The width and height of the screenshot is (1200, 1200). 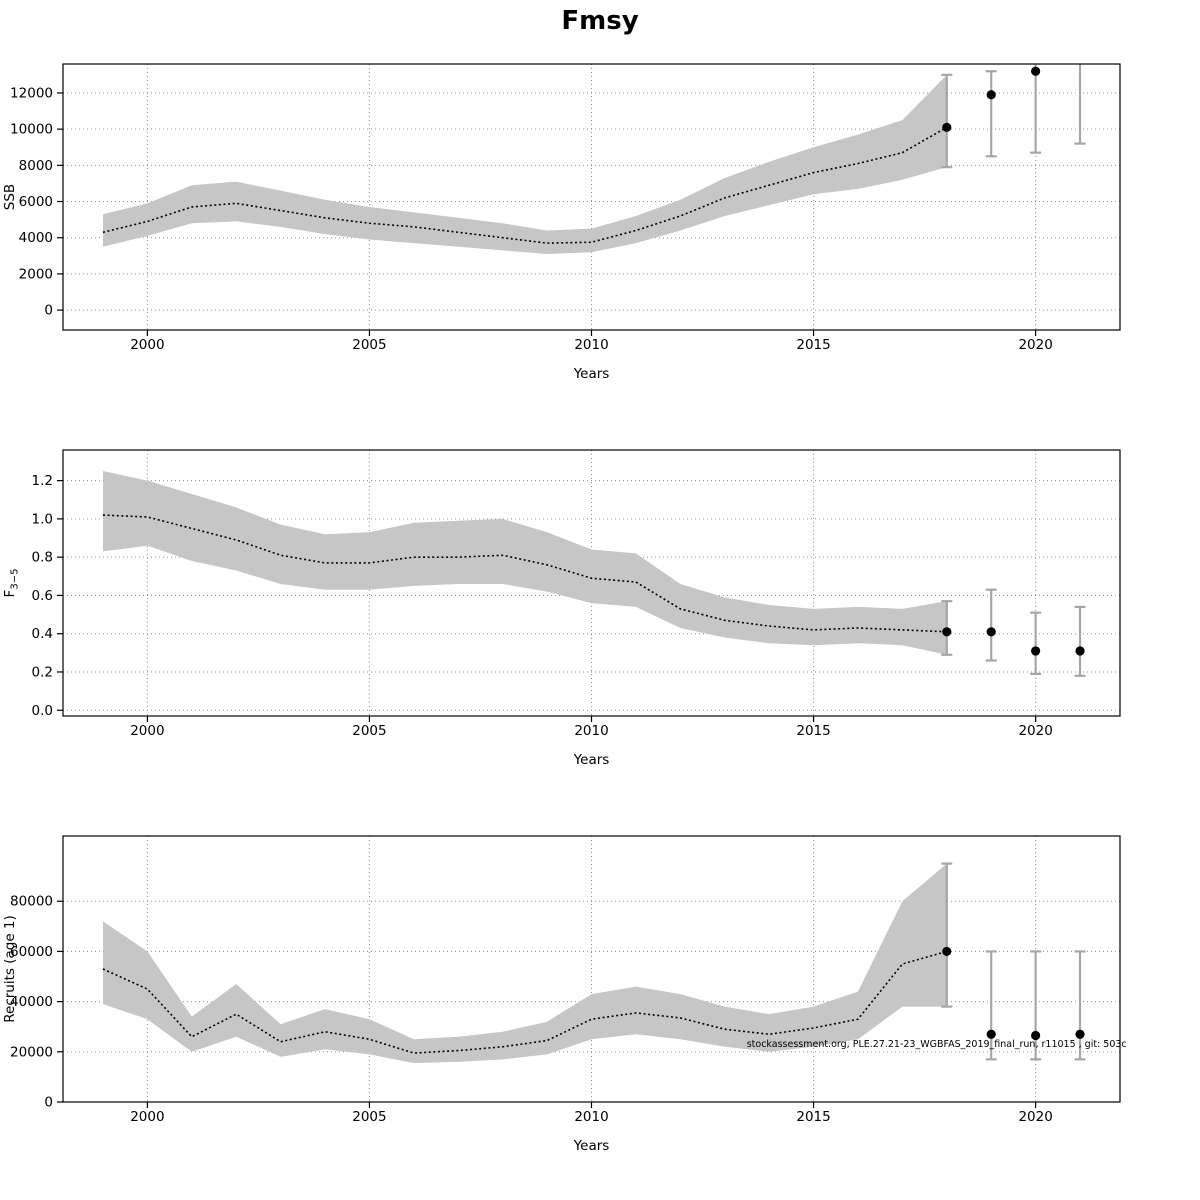 I want to click on y-tick-label: 40000, so click(x=31, y=1002).